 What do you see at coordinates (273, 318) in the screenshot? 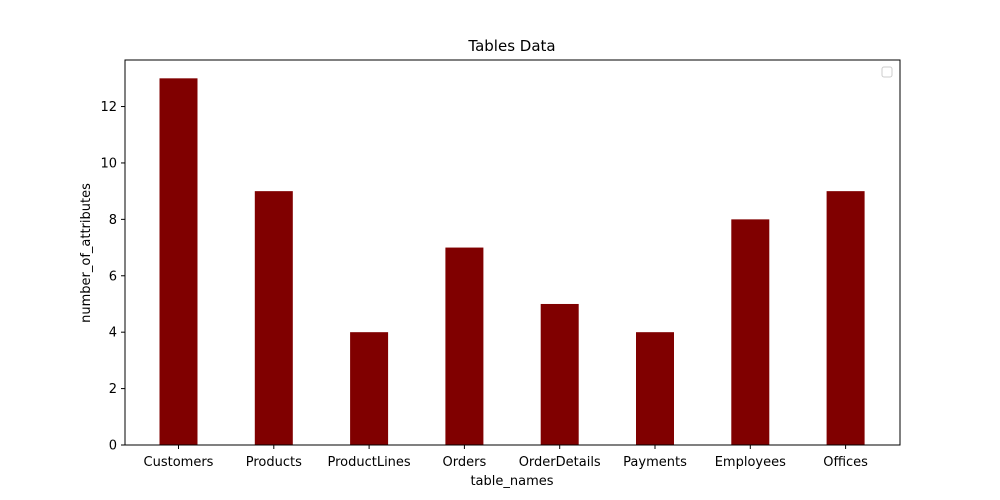
I see `bar-products` at bounding box center [273, 318].